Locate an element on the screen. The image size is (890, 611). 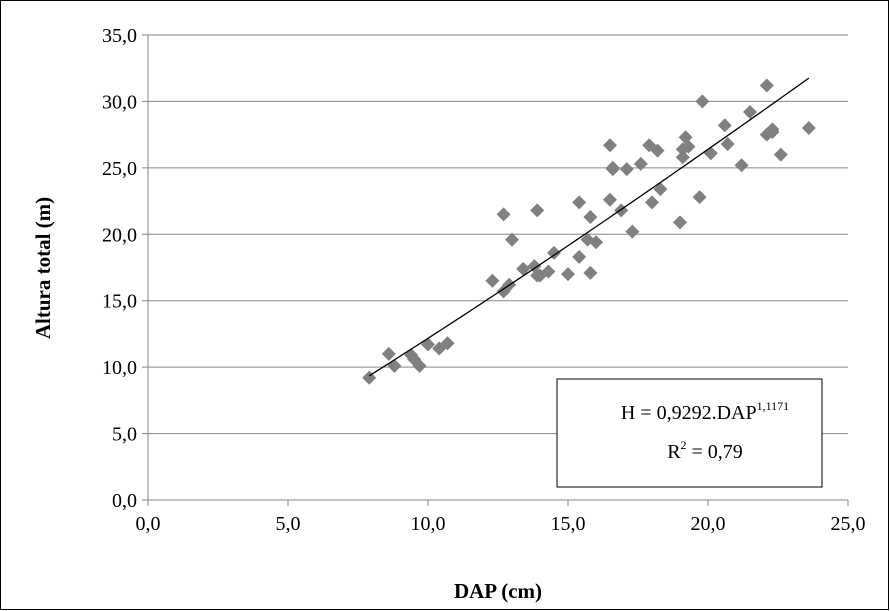
equation-box: H = 0,9292.DAP1,1171 R2 = 0,79 is located at coordinates (689, 433).